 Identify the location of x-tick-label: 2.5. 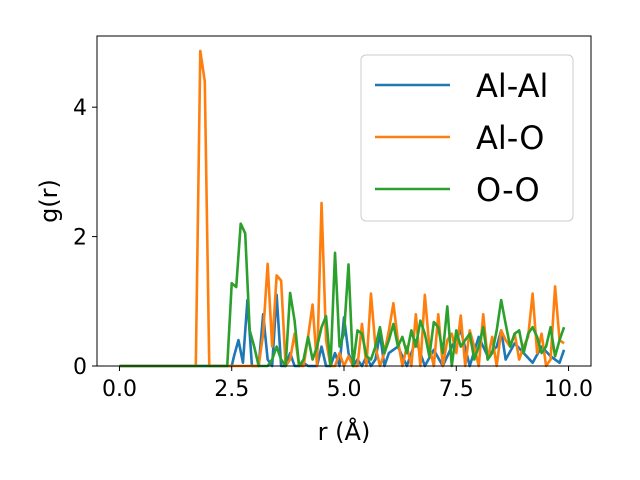
(231, 389).